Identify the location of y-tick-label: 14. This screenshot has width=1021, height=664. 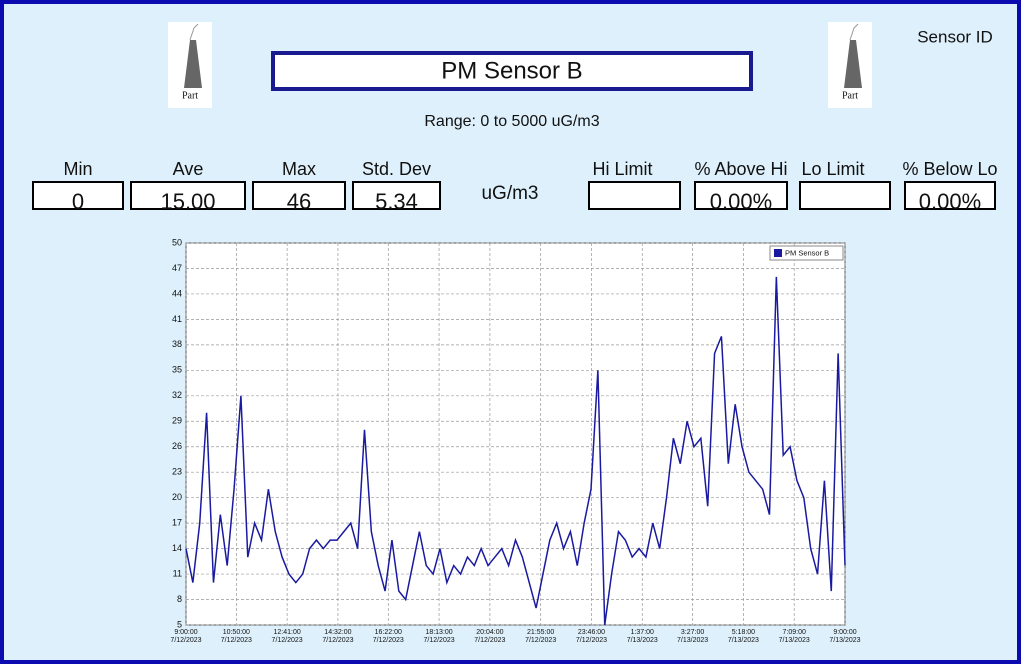
(177, 548).